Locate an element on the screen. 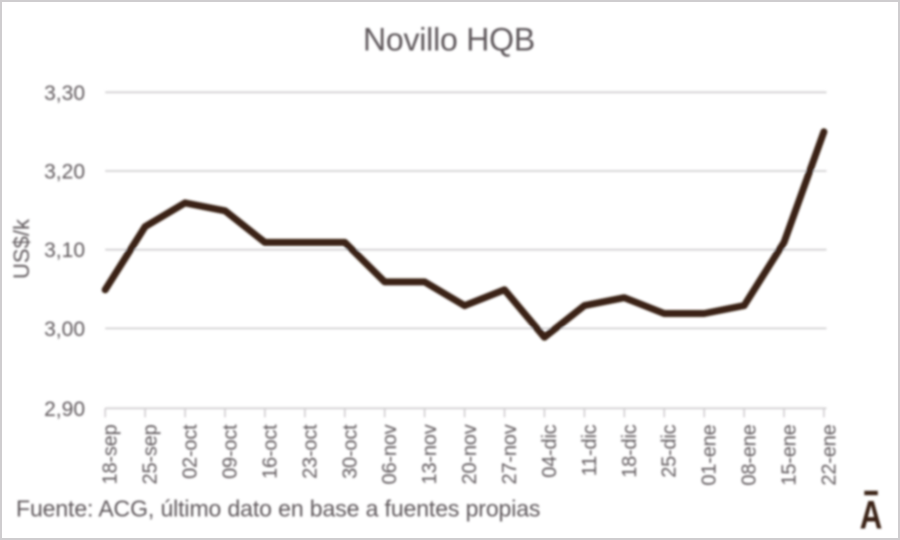  svg-text: A is located at coordinates (871, 515).